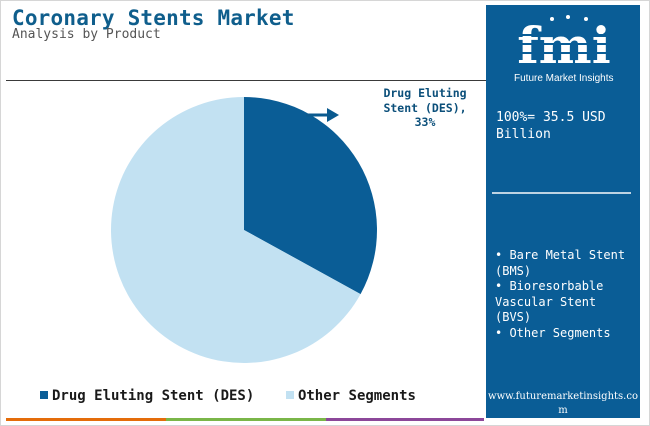 This screenshot has width=650, height=426. Describe the element at coordinates (549, 301) in the screenshot. I see `list-item: • Bioresorbable Vascular Stent (BVS)` at that location.